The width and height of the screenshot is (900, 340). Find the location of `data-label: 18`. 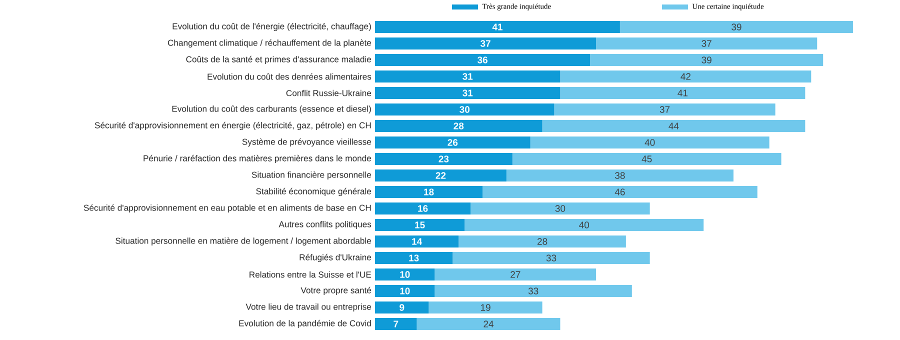

data-label: 18 is located at coordinates (429, 192).